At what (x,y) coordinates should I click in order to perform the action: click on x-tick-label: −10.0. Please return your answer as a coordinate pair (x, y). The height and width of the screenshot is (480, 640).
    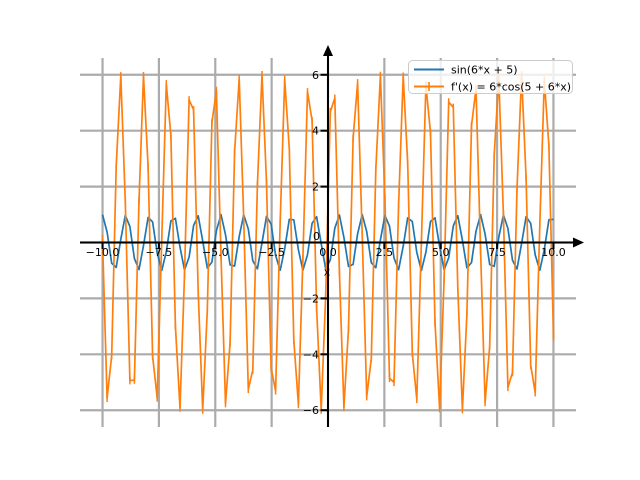
    Looking at the image, I should click on (103, 252).